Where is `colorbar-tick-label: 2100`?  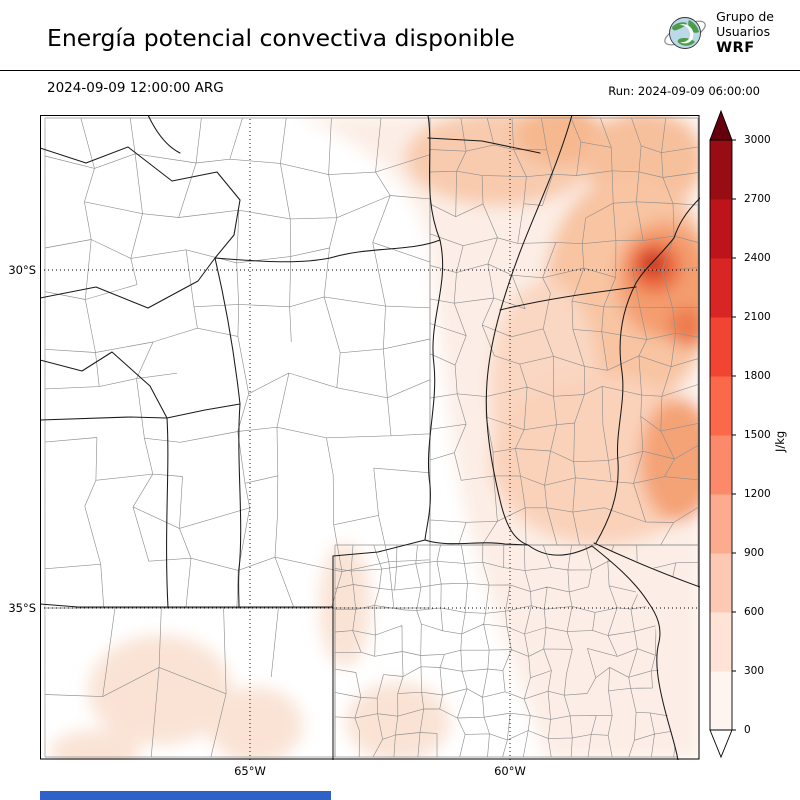
colorbar-tick-label: 2100 is located at coordinates (757, 317).